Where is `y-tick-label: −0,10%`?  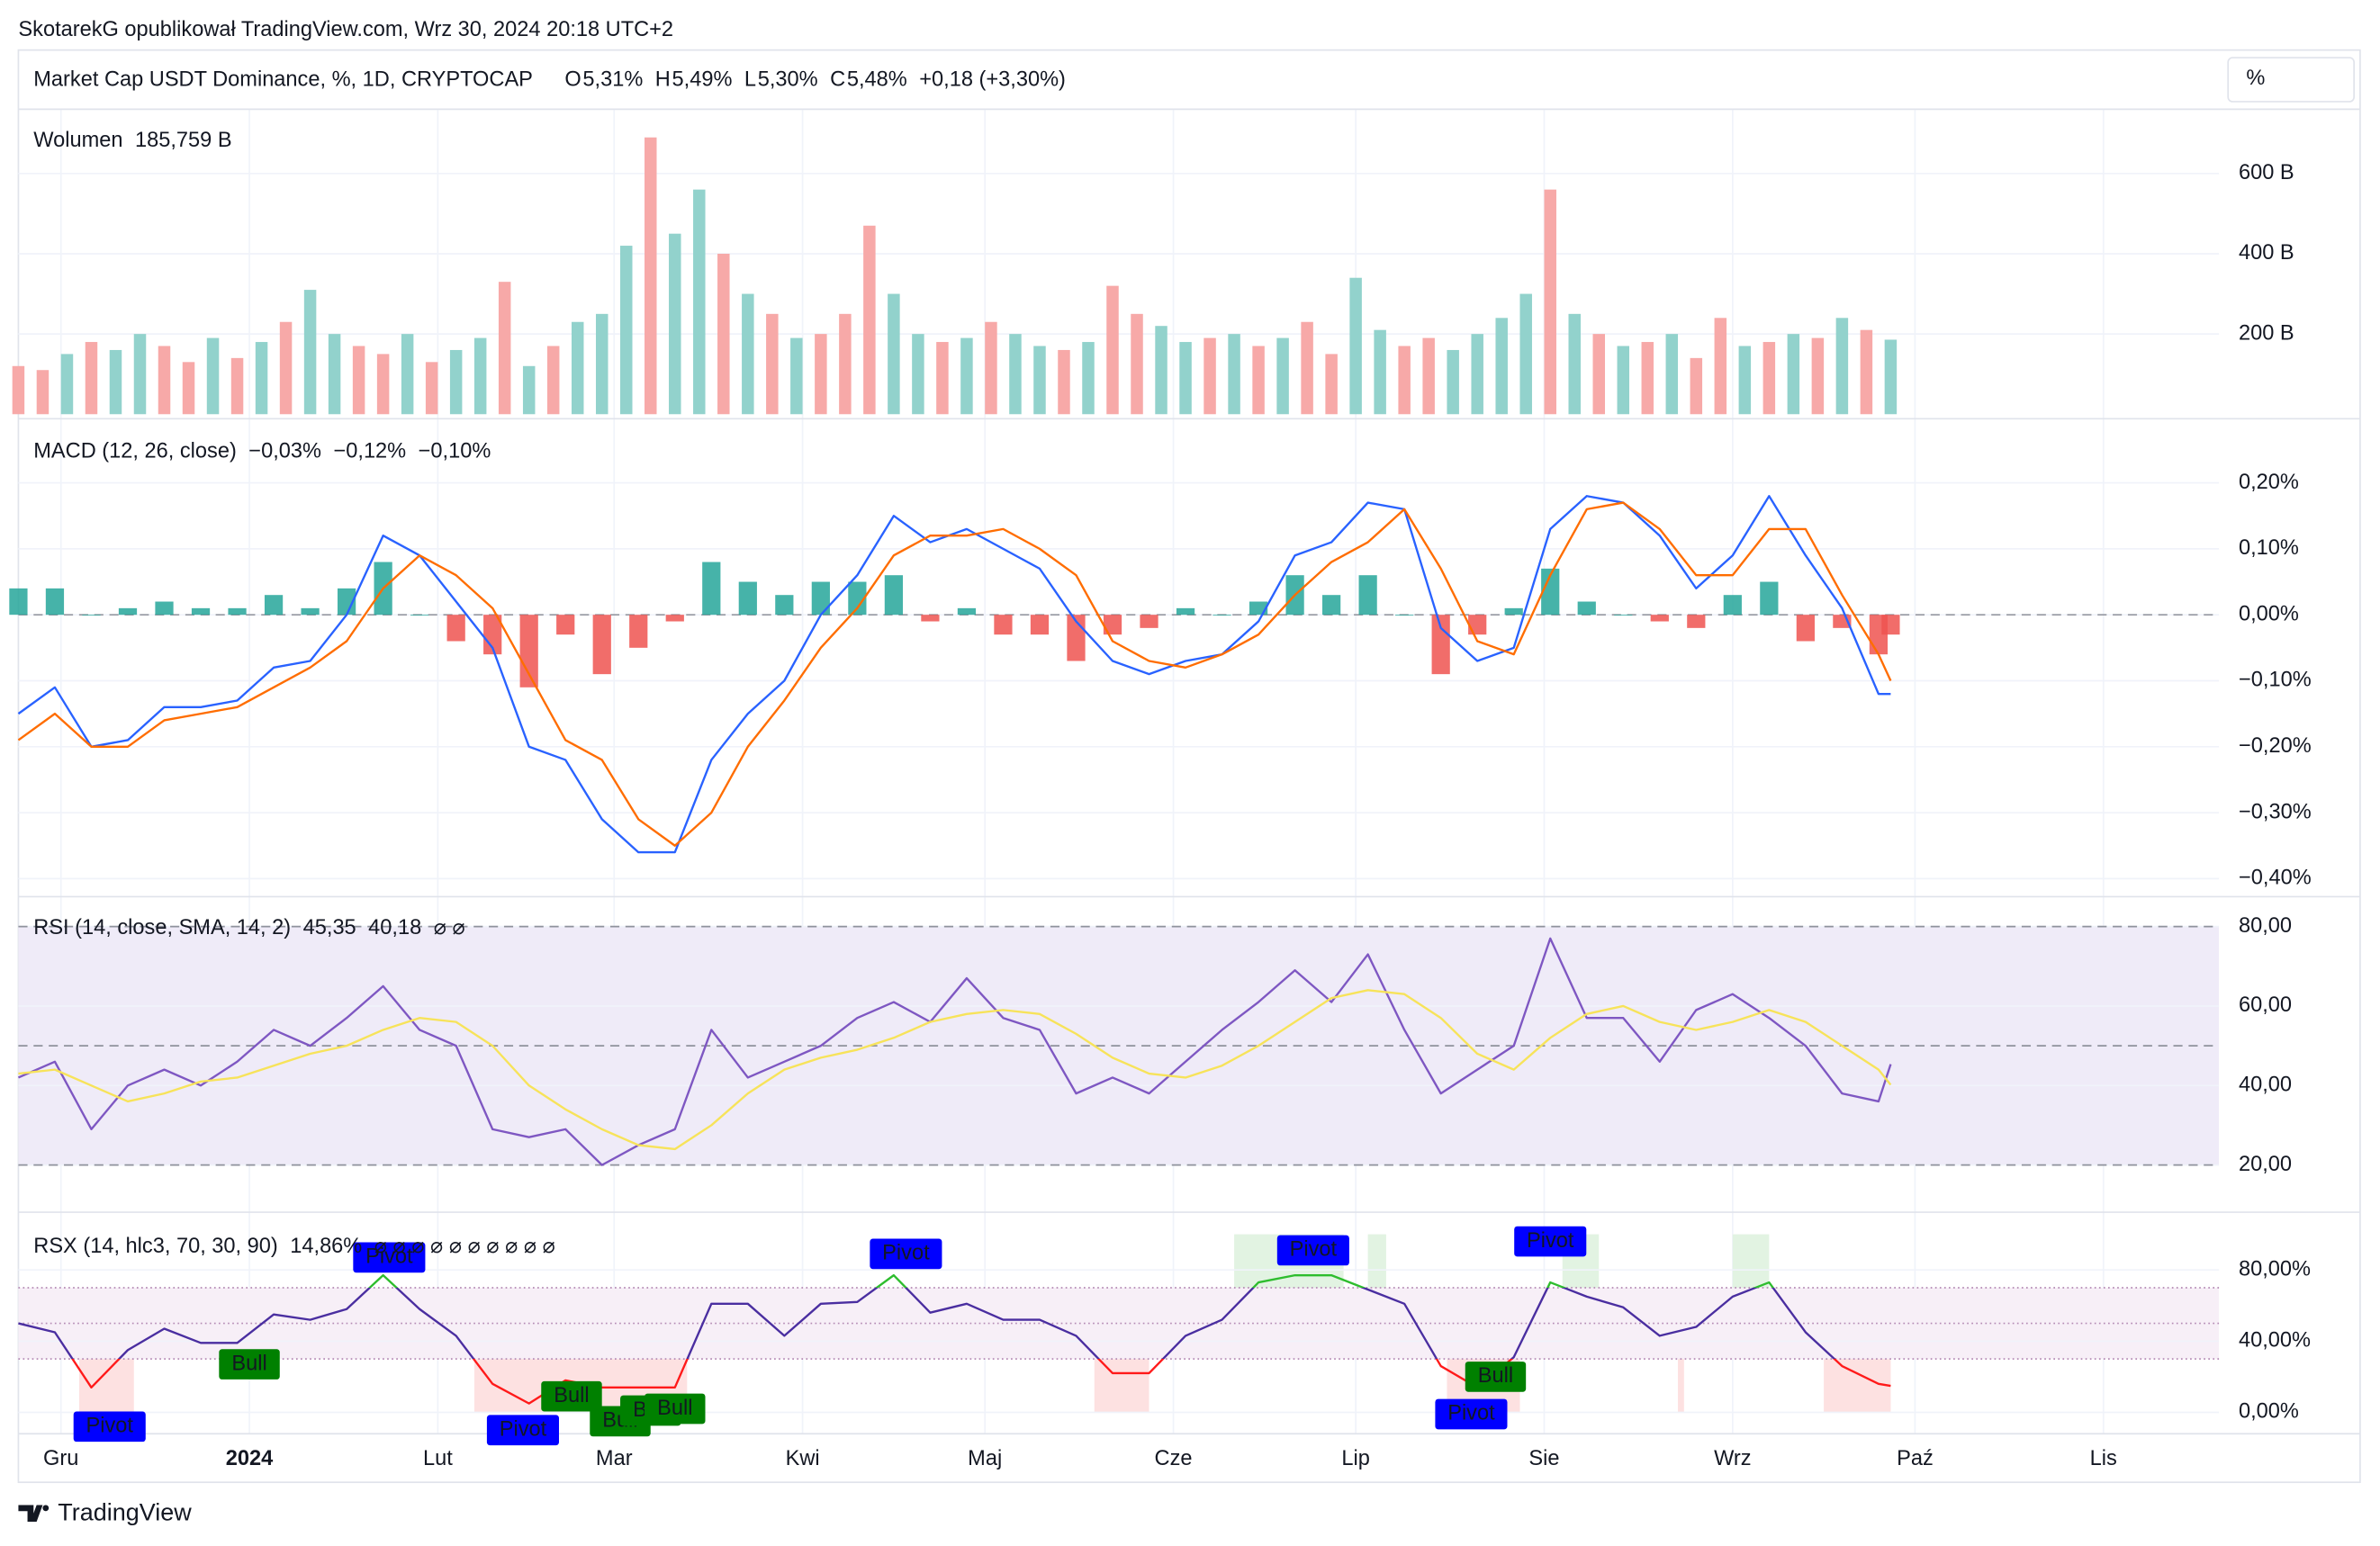 y-tick-label: −0,10% is located at coordinates (2275, 680).